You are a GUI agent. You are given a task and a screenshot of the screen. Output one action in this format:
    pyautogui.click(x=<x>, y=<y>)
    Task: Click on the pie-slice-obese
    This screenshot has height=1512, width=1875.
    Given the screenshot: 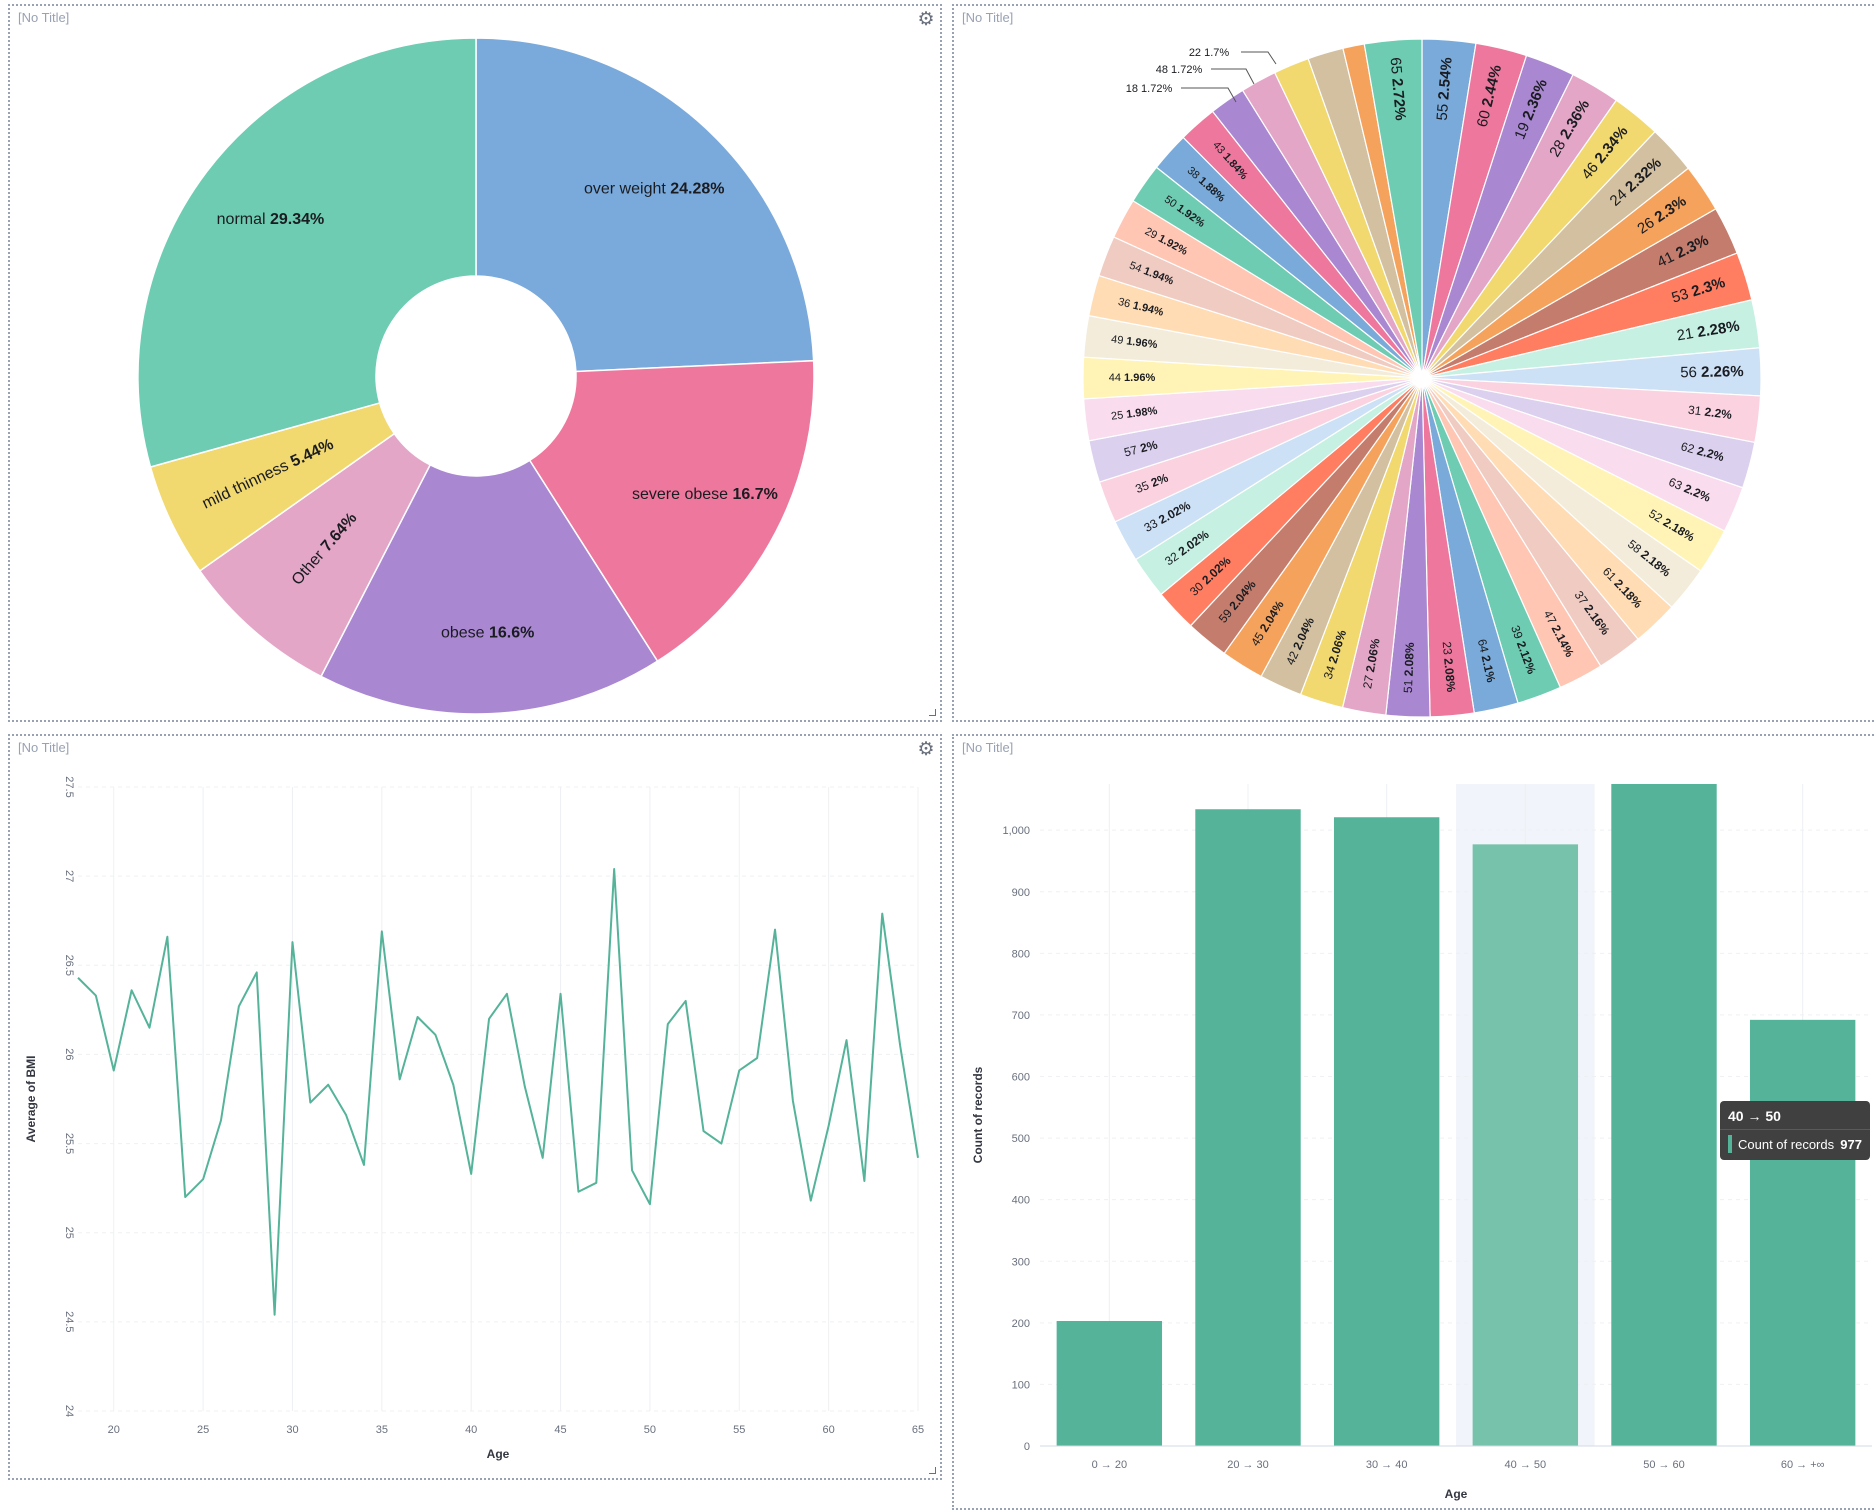 What is the action you would take?
    pyautogui.click(x=489, y=587)
    